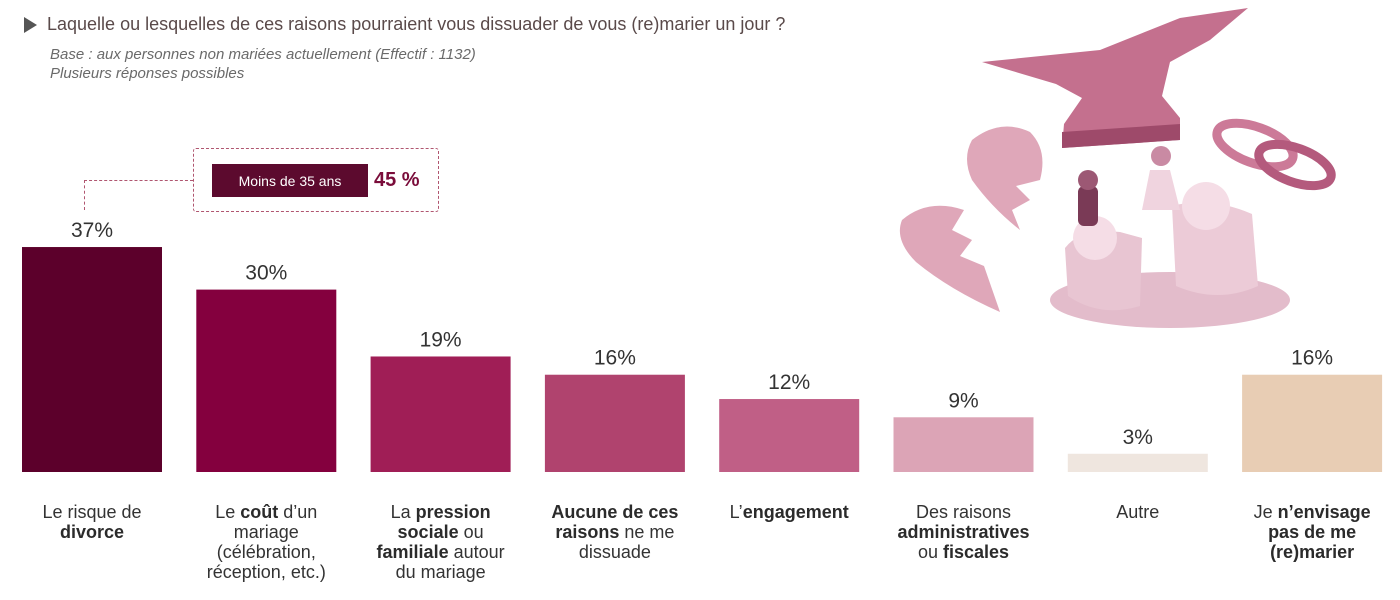  Describe the element at coordinates (971, 219) in the screenshot. I see `broken-heart-icon` at that location.